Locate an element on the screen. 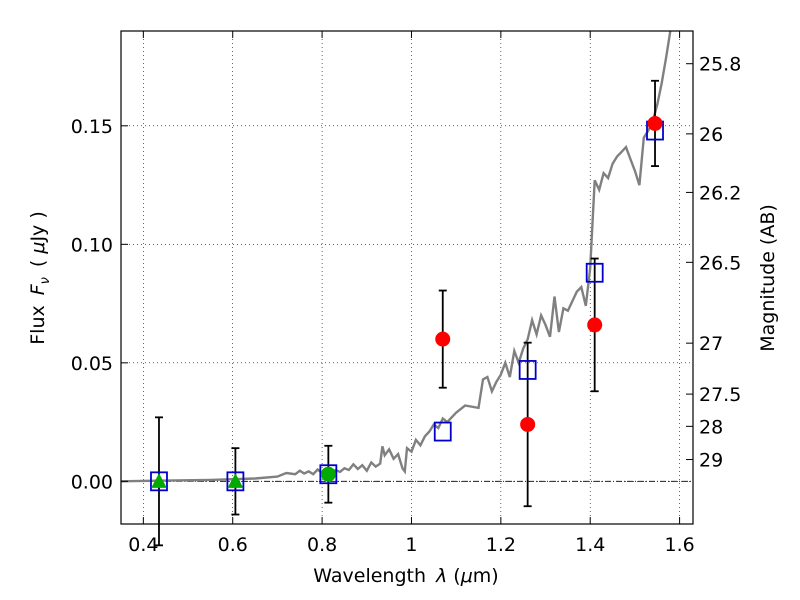  y2-axis-label: Magnitude (AB) is located at coordinates (768, 278).